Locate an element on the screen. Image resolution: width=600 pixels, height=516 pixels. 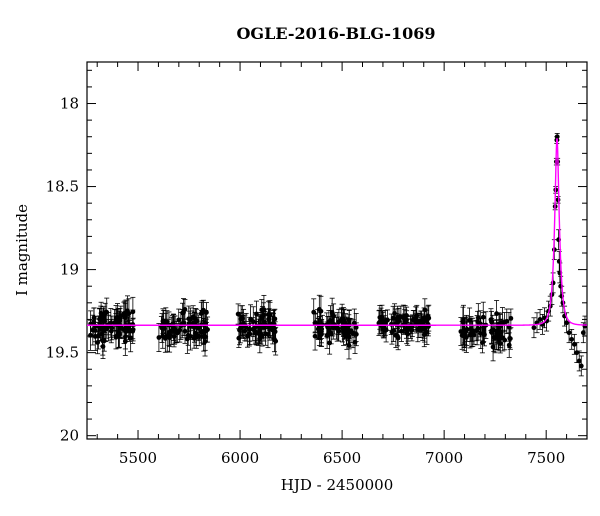
y-tick-label: 18.5 is located at coordinates (62, 187).